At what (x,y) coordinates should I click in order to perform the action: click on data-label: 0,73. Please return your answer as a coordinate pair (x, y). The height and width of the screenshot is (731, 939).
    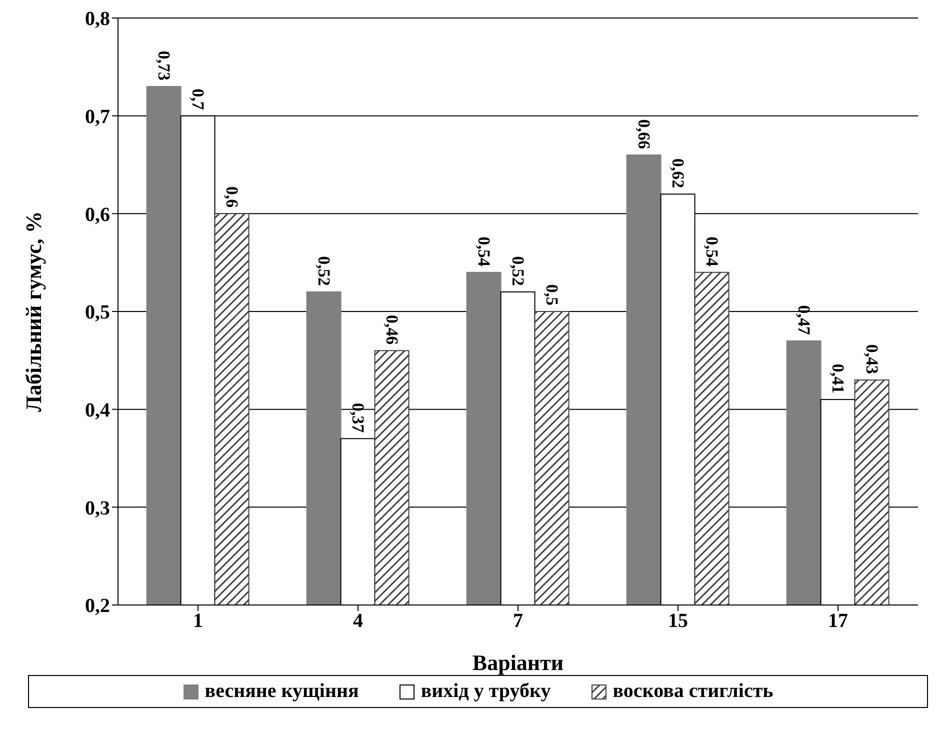
    Looking at the image, I should click on (164, 65).